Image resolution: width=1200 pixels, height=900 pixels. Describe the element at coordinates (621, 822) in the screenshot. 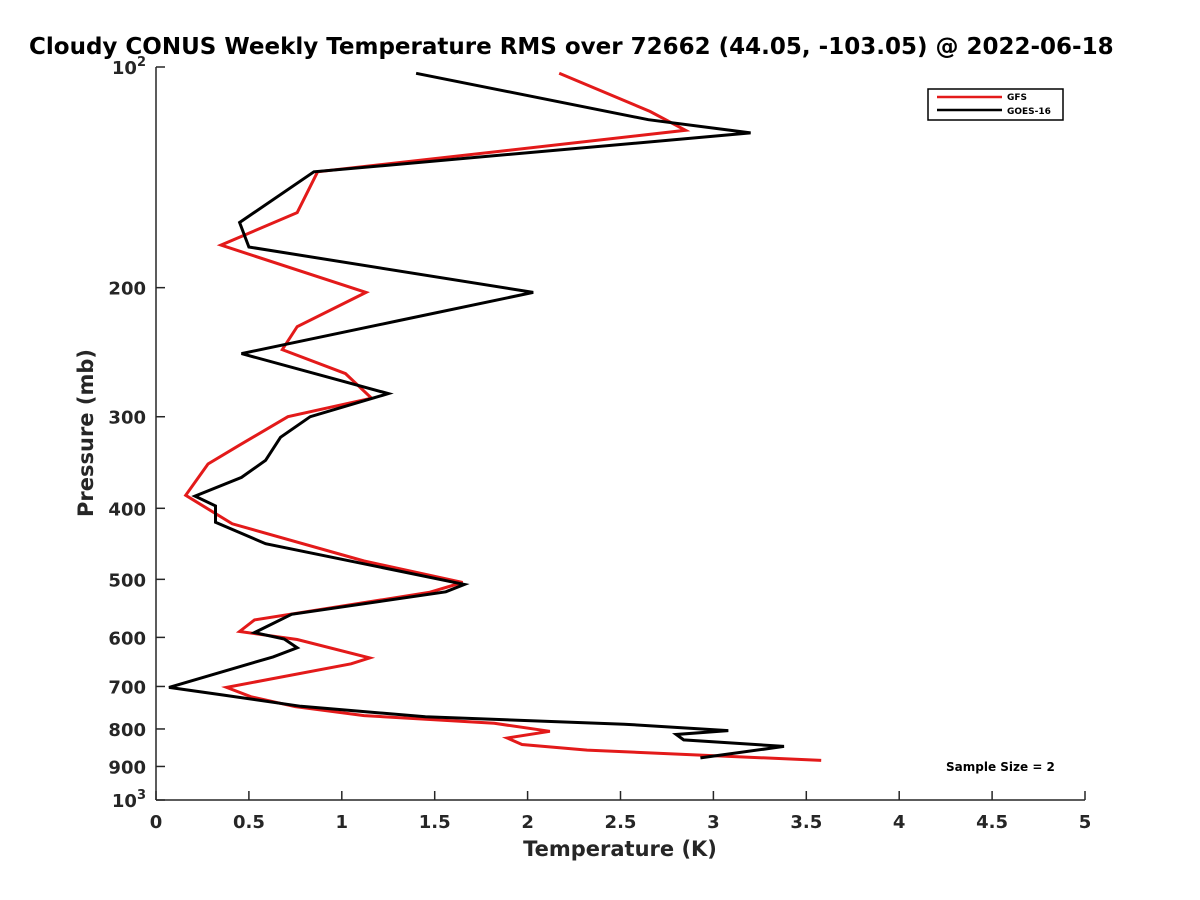

I see `x-tick-label: 2.5` at that location.